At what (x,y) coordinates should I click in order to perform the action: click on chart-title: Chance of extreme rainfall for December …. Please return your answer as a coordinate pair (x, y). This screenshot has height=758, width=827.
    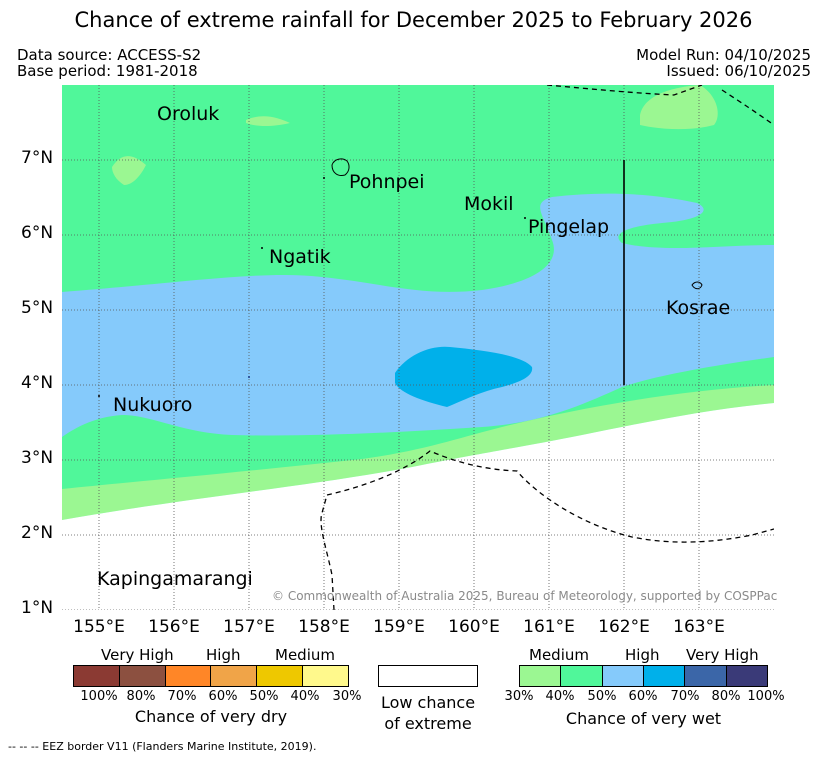
    Looking at the image, I should click on (413, 20).